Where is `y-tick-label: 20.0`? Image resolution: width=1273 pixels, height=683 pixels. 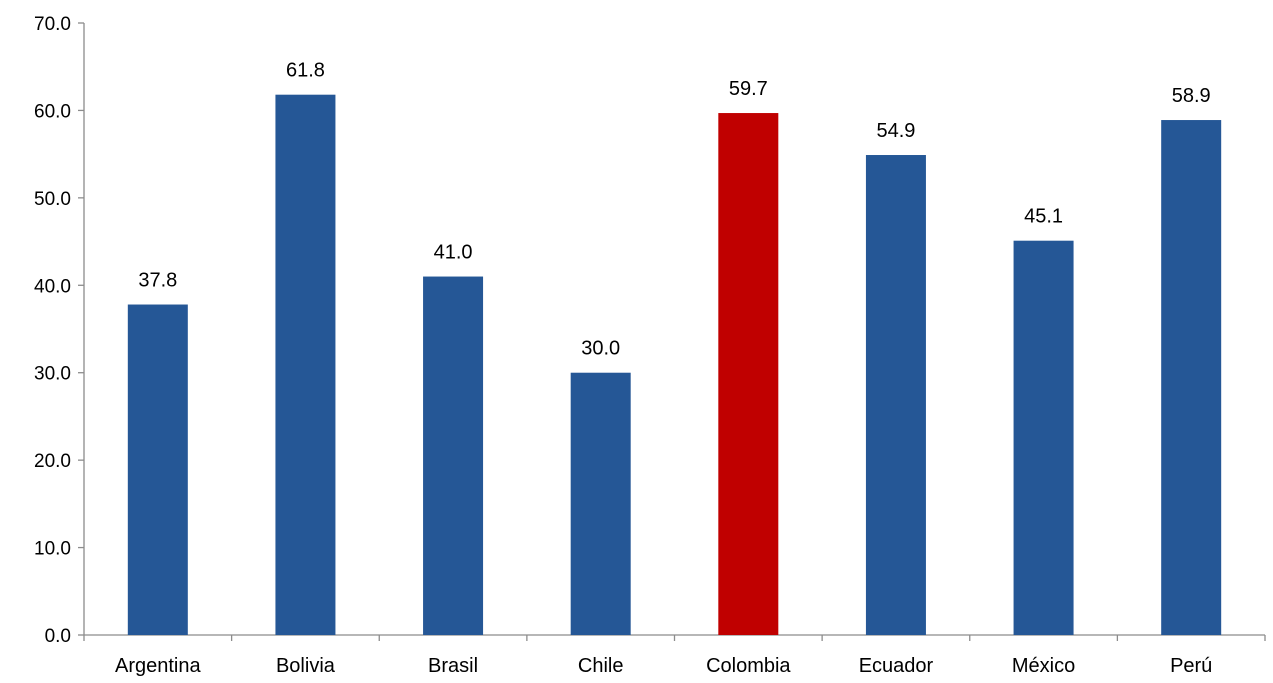 y-tick-label: 20.0 is located at coordinates (52, 461).